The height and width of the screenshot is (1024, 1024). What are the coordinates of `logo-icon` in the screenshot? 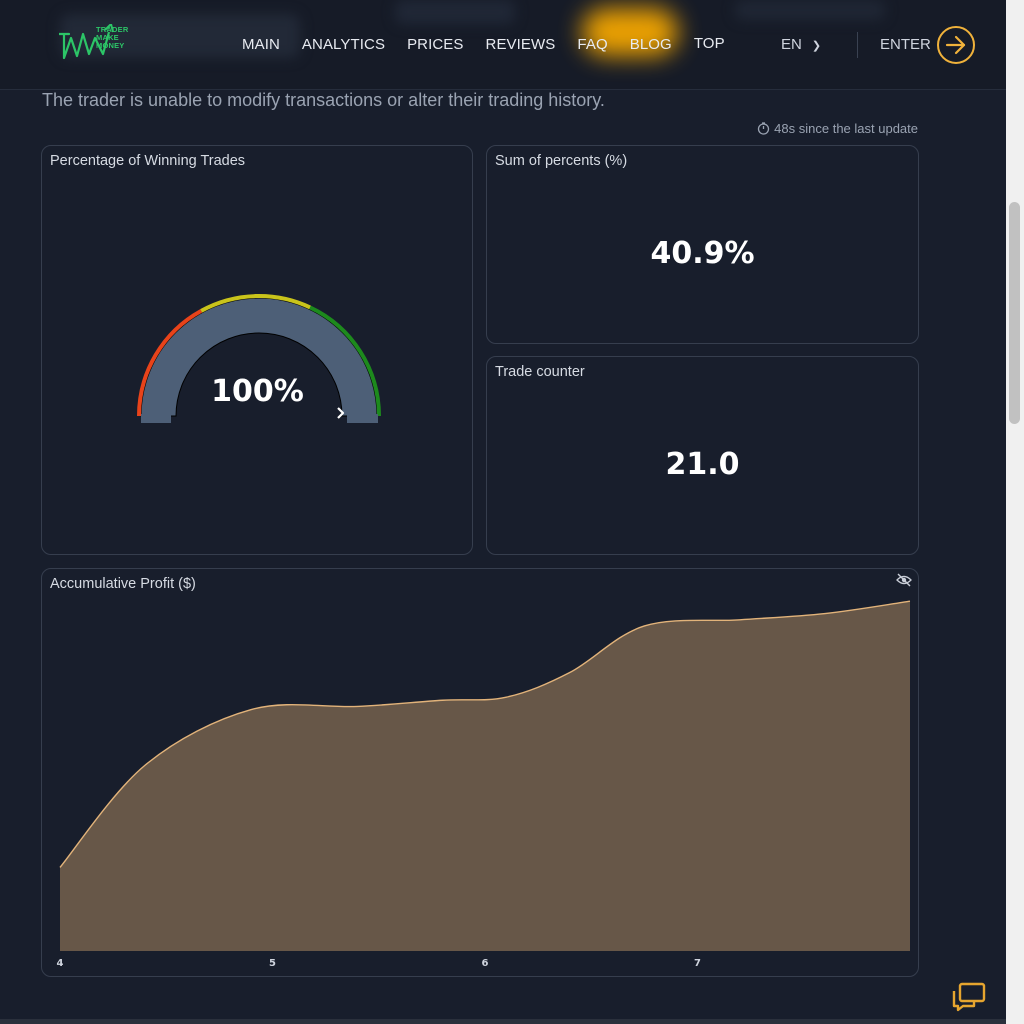 It's located at (87, 45).